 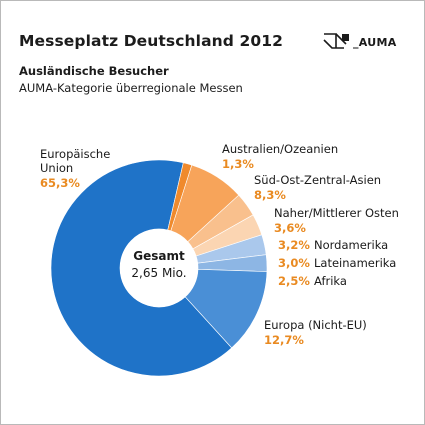 I want to click on value-europa-nicht-eu: 12,7%, so click(x=284, y=340).